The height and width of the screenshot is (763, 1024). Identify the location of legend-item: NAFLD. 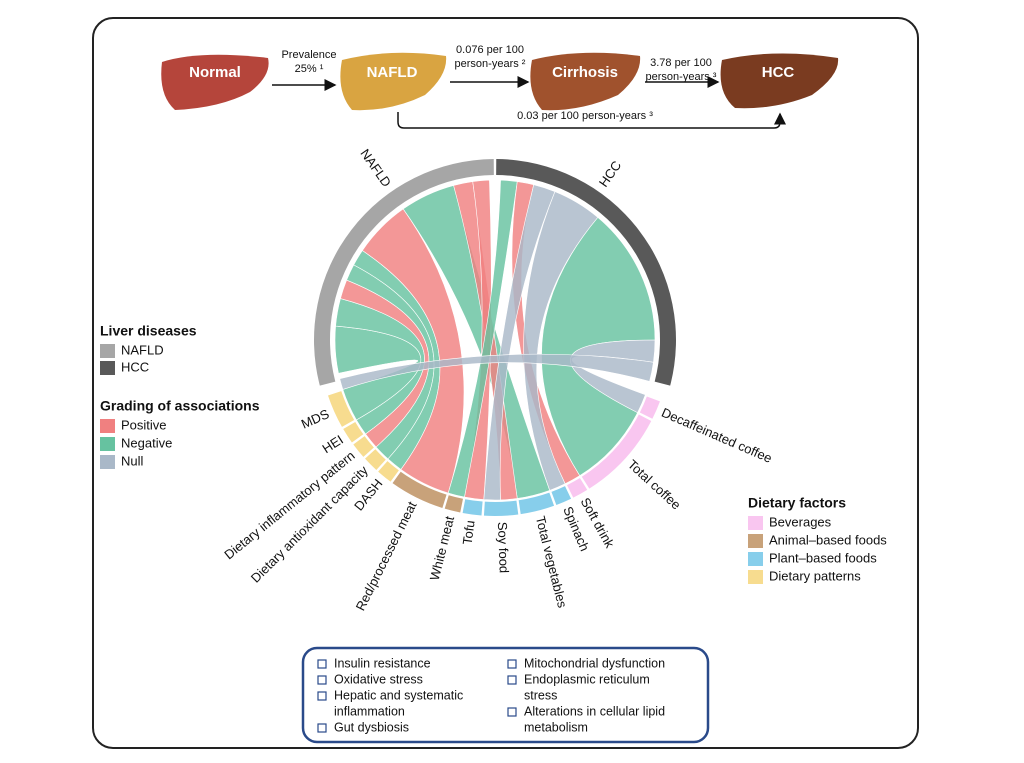
(142, 349).